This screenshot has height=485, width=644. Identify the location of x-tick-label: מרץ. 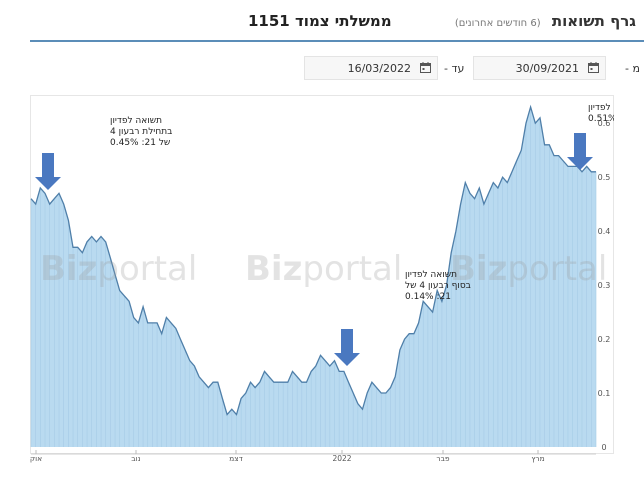
(537, 458).